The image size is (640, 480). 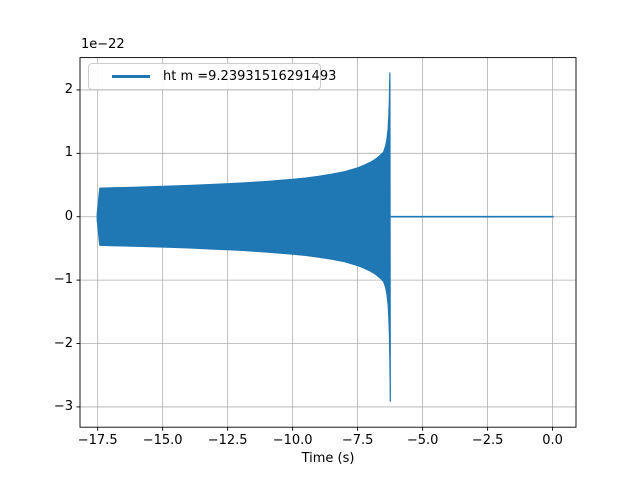 I want to click on x-tick-label: −17.5, so click(x=97, y=440).